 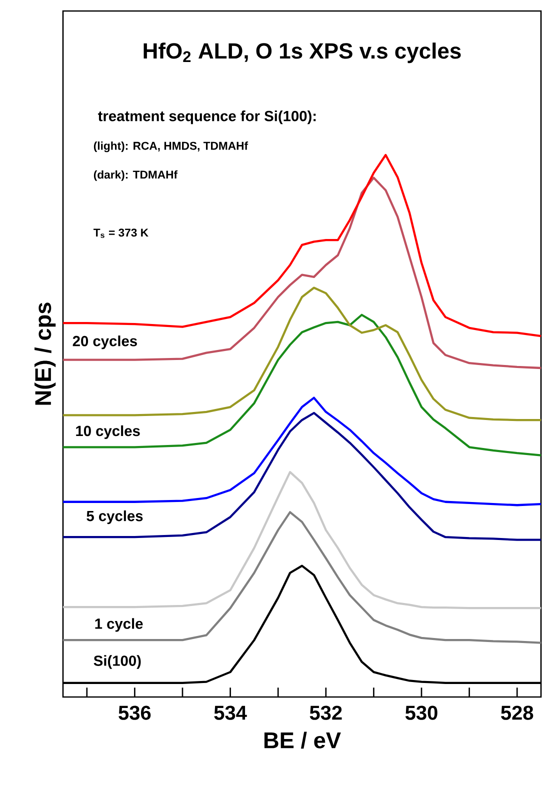 What do you see at coordinates (207, 117) in the screenshot?
I see `chart-subtitle: treatment sequence for Si(100):` at bounding box center [207, 117].